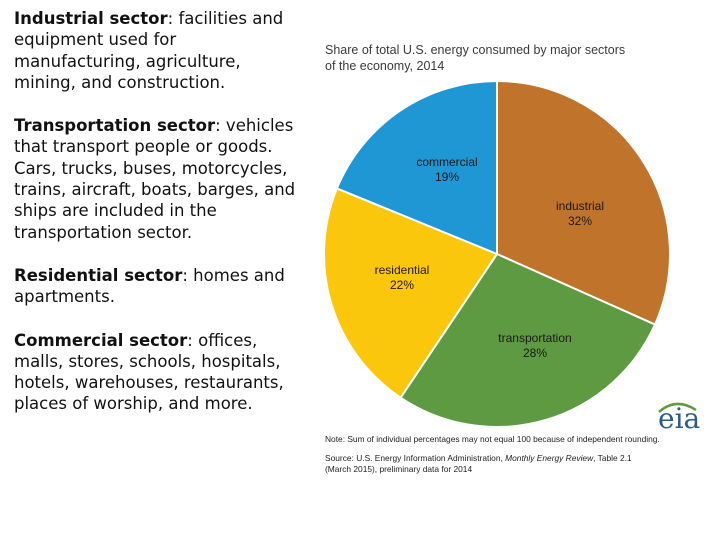 Image resolution: width=720 pixels, height=540 pixels. What do you see at coordinates (101, 340) in the screenshot?
I see `definition-term: Commercial sector` at bounding box center [101, 340].